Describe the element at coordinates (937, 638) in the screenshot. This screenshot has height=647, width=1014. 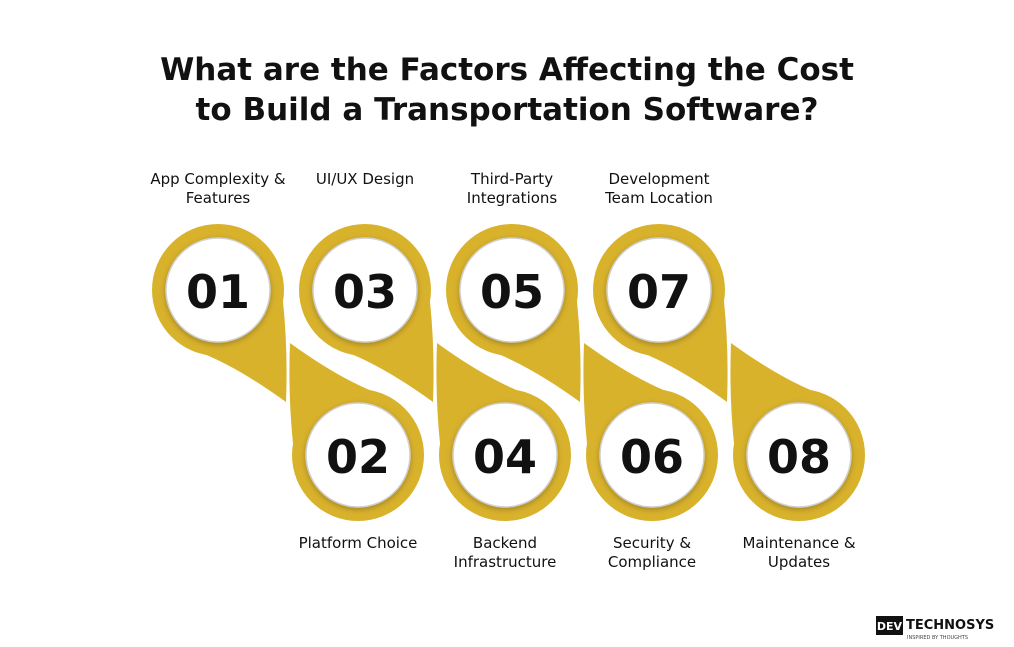
I see `logo-tagline: INSPIRED BY THOUGHTS` at that location.